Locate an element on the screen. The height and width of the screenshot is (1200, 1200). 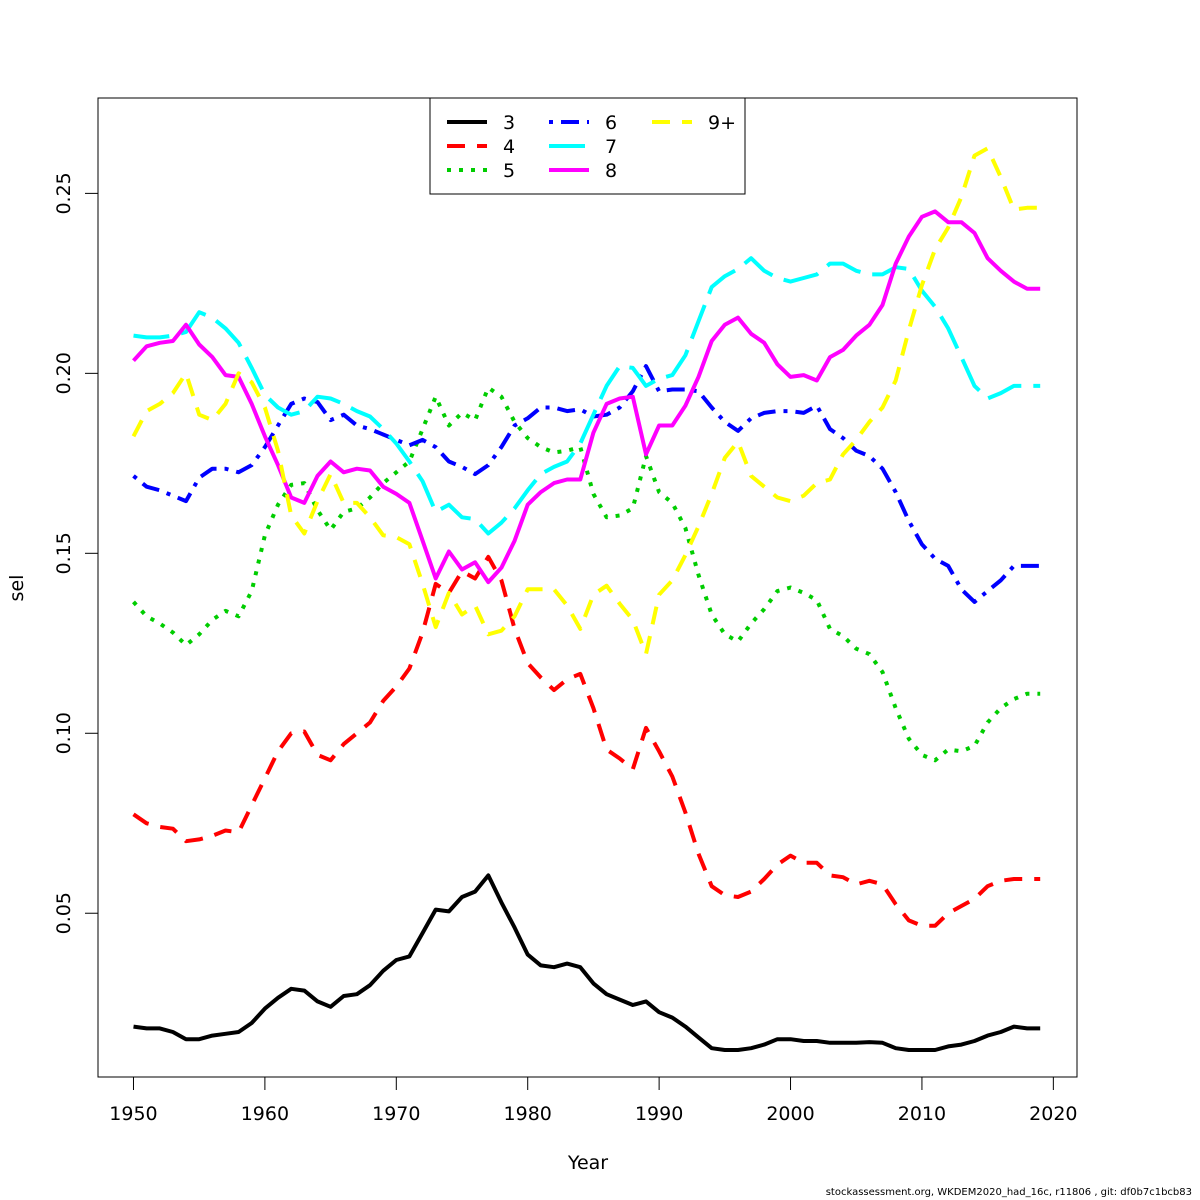
x-tick-label: 2020 is located at coordinates (1053, 1114).